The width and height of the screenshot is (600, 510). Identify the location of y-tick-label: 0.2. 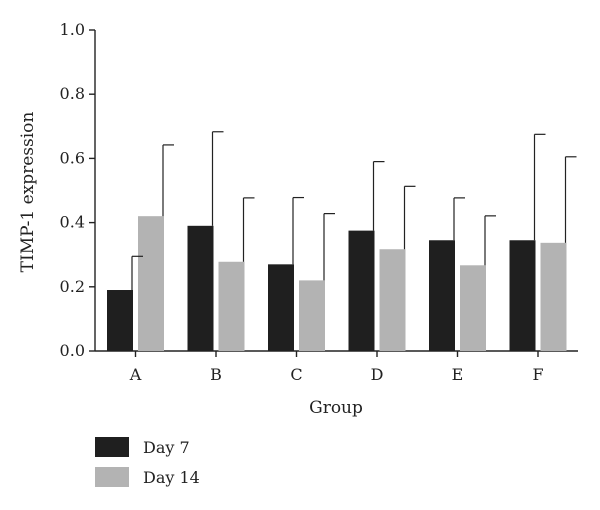
(72, 286).